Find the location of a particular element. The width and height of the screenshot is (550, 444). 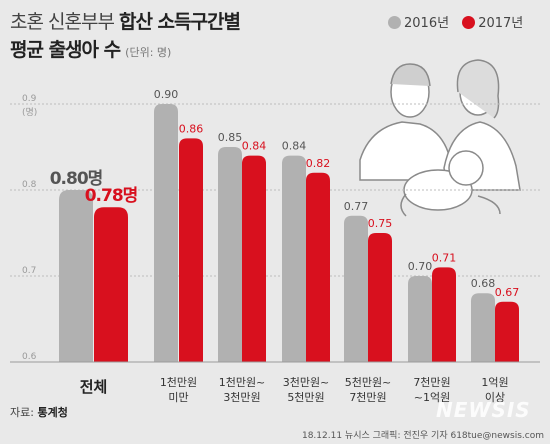

value-label-2016: 0.77 is located at coordinates (356, 206).